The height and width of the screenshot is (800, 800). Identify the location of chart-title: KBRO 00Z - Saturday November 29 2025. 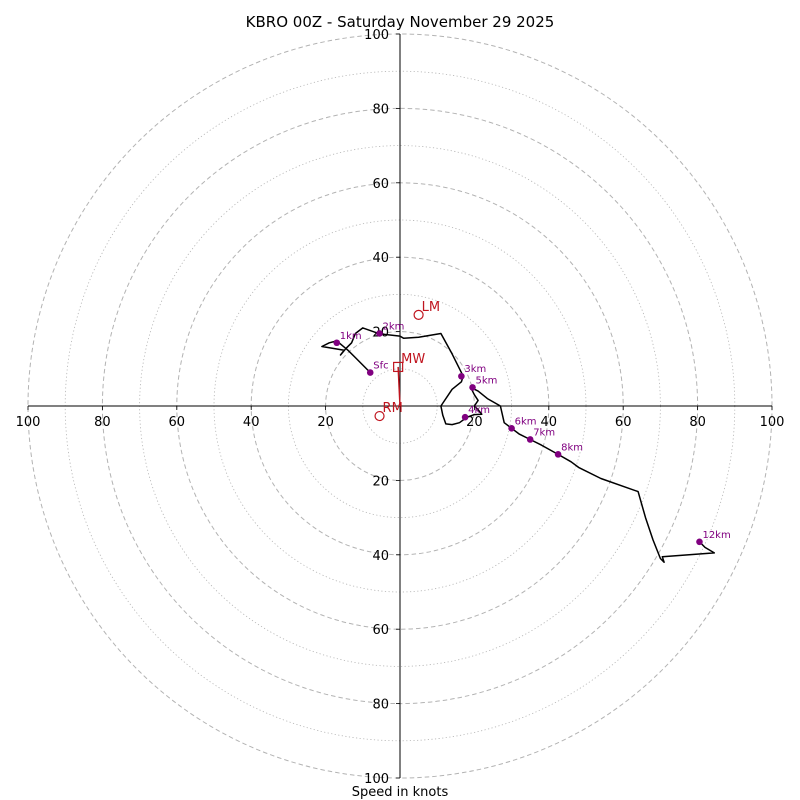
(400, 22).